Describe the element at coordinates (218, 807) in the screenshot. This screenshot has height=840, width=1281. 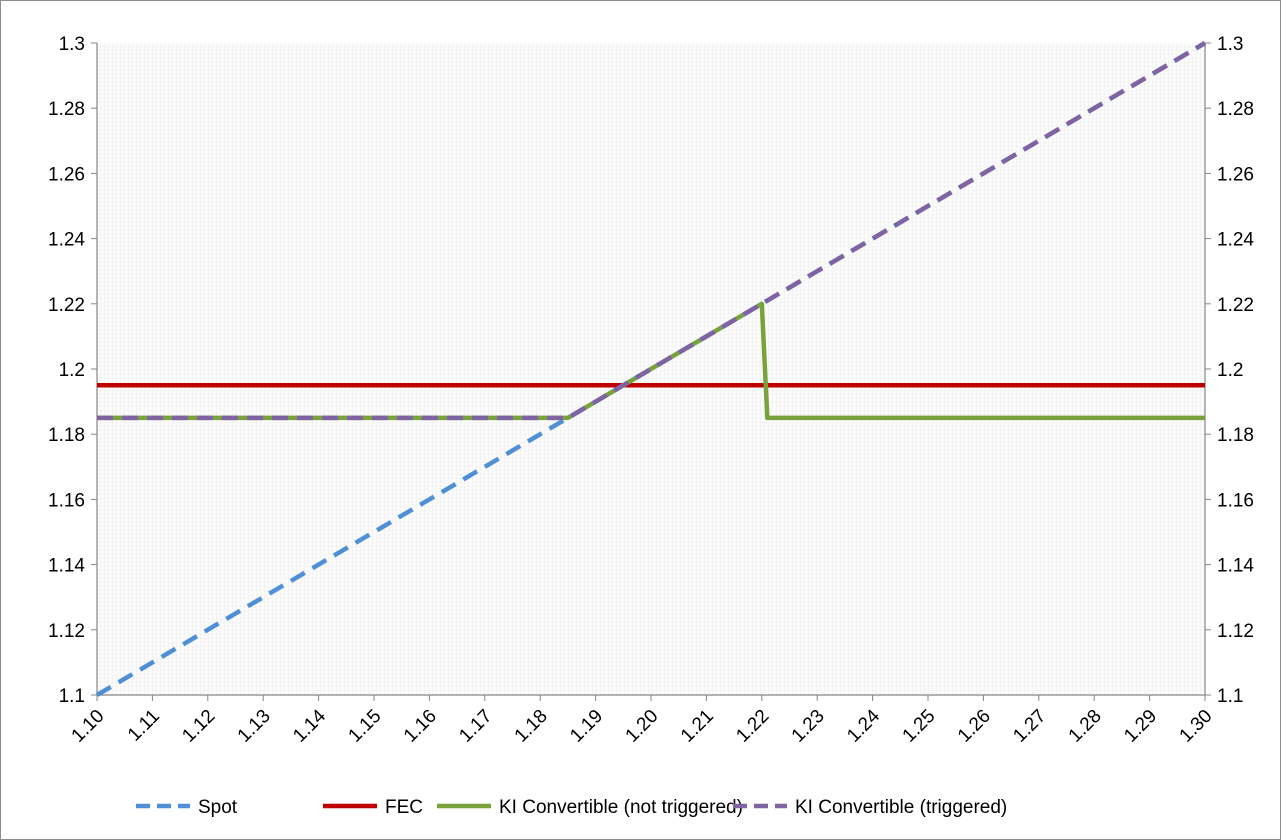
I see `legend-label: Spot` at that location.